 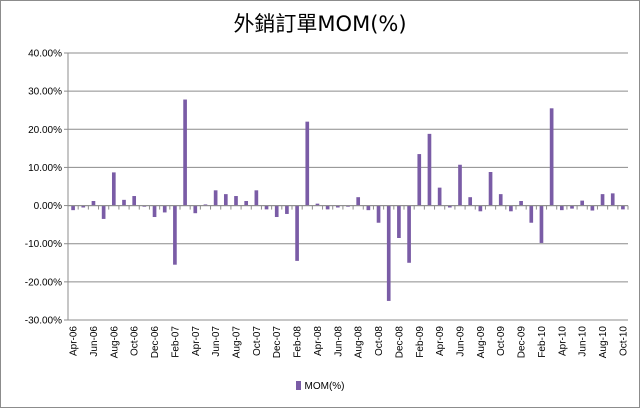 What do you see at coordinates (45, 130) in the screenshot?
I see `y-tick-label: 20.00%` at bounding box center [45, 130].